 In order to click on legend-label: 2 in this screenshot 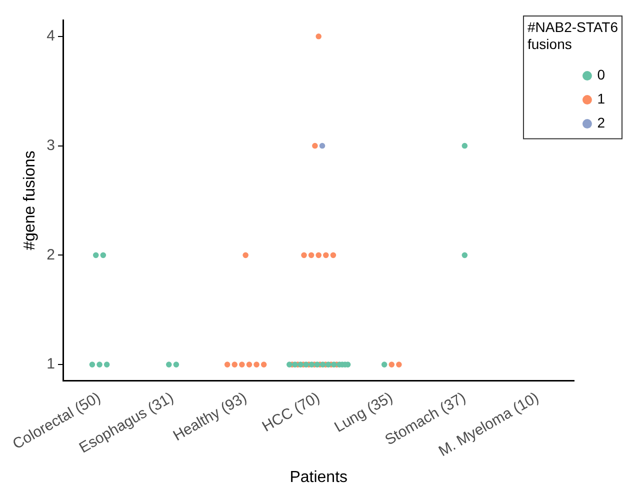, I will do `click(601, 122)`.